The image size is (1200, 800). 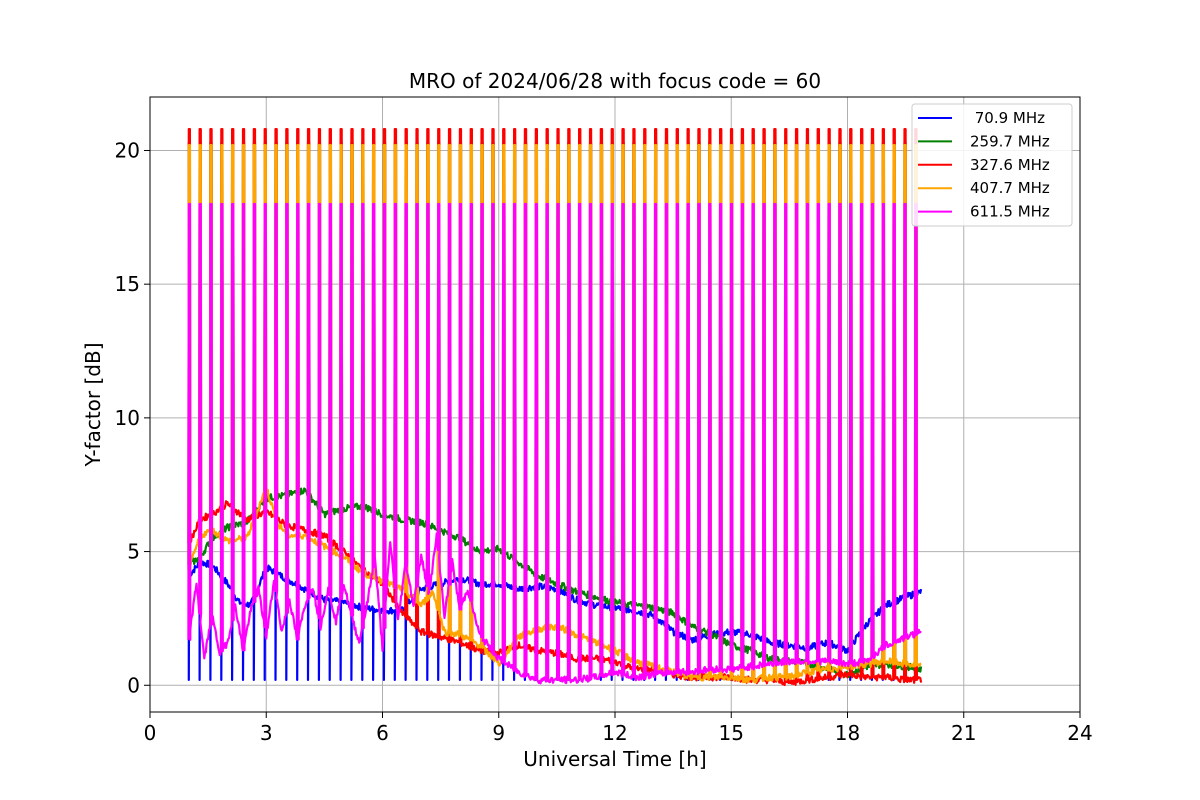 What do you see at coordinates (1010, 188) in the screenshot?
I see `legend-label: 407.7 MHz` at bounding box center [1010, 188].